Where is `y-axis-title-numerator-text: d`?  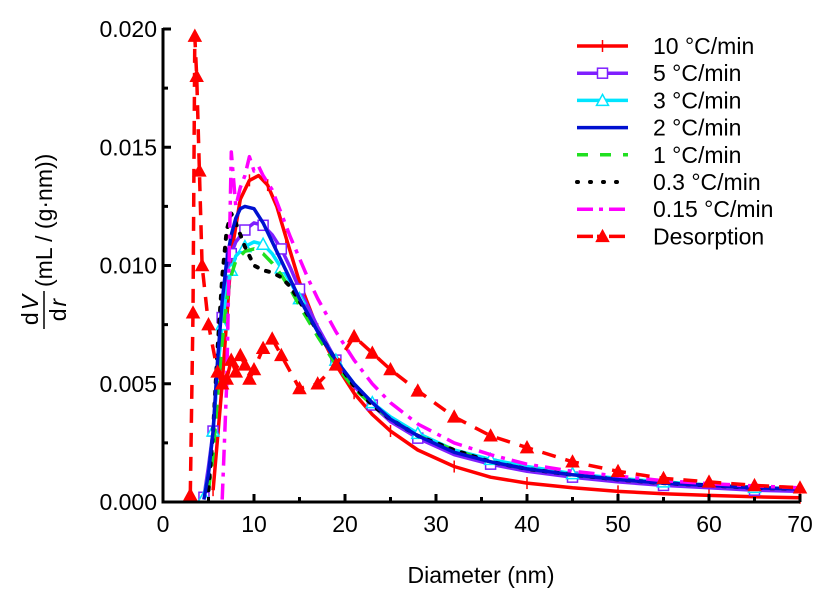
y-axis-title-numerator-text: d is located at coordinates (30, 318).